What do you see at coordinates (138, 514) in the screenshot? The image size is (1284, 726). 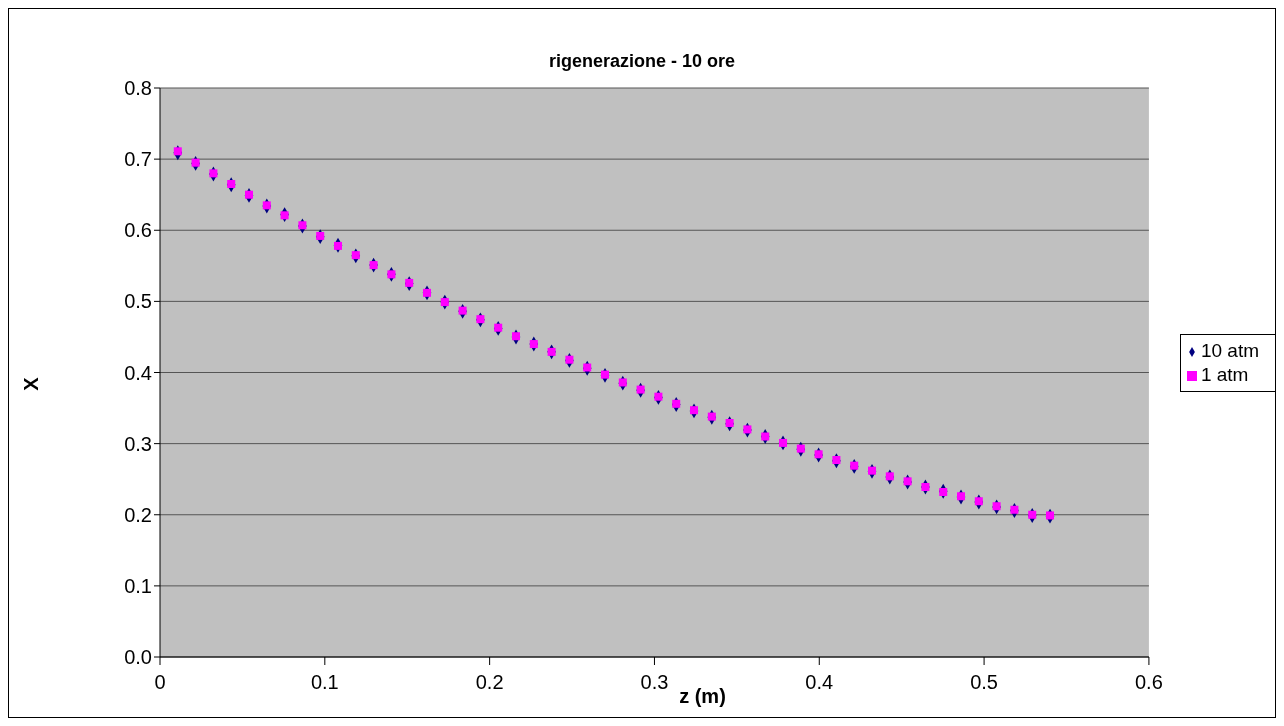 I see `y-tick-label: 0.2` at bounding box center [138, 514].